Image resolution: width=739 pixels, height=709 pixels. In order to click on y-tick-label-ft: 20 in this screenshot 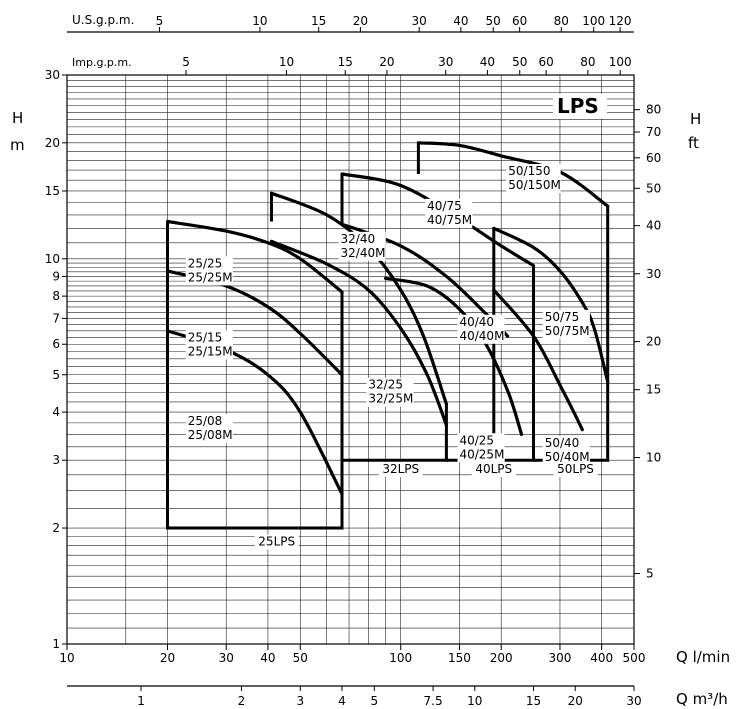, I will do `click(653, 342)`.